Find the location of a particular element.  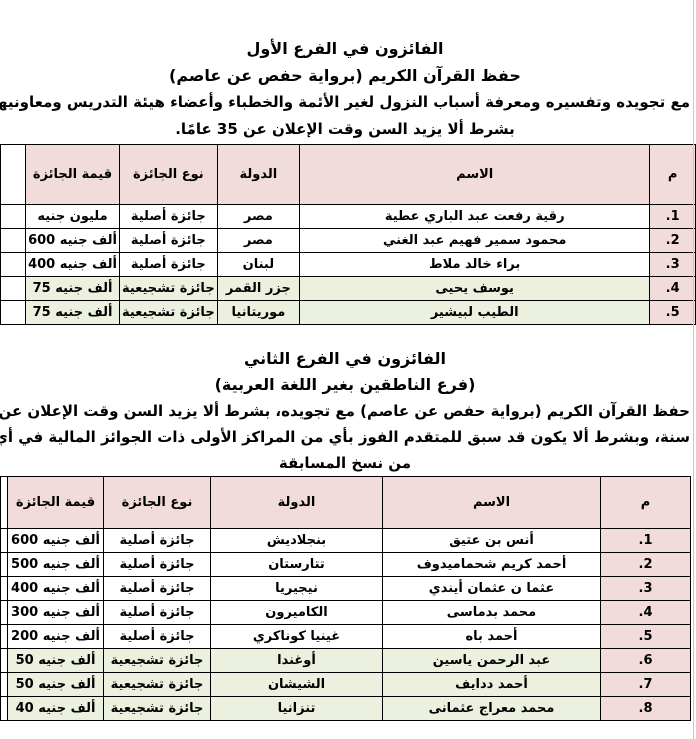

cell-serial: 6. is located at coordinates (645, 660).